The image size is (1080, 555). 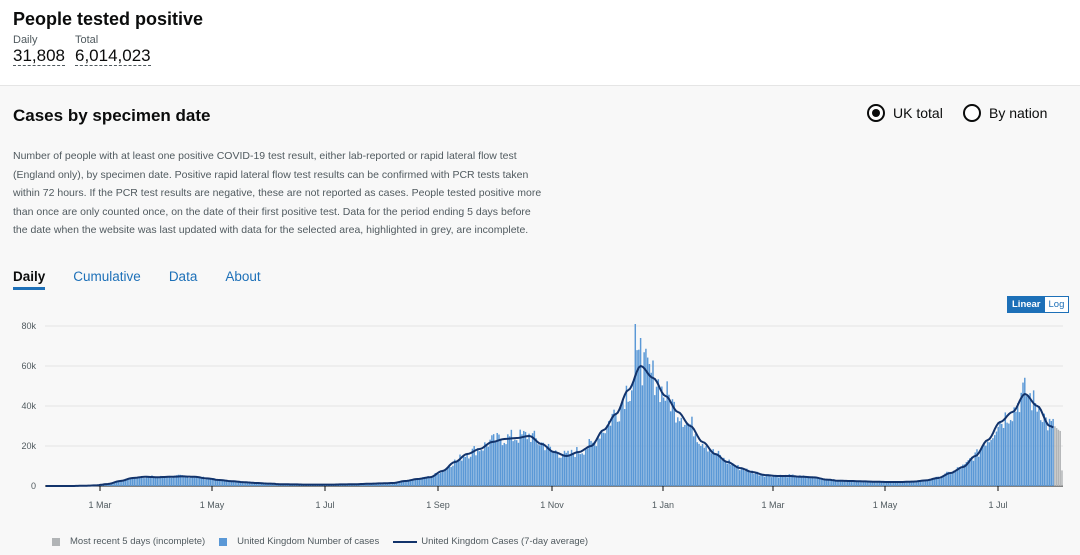 What do you see at coordinates (39, 56) in the screenshot?
I see `daily-value: 31,808` at bounding box center [39, 56].